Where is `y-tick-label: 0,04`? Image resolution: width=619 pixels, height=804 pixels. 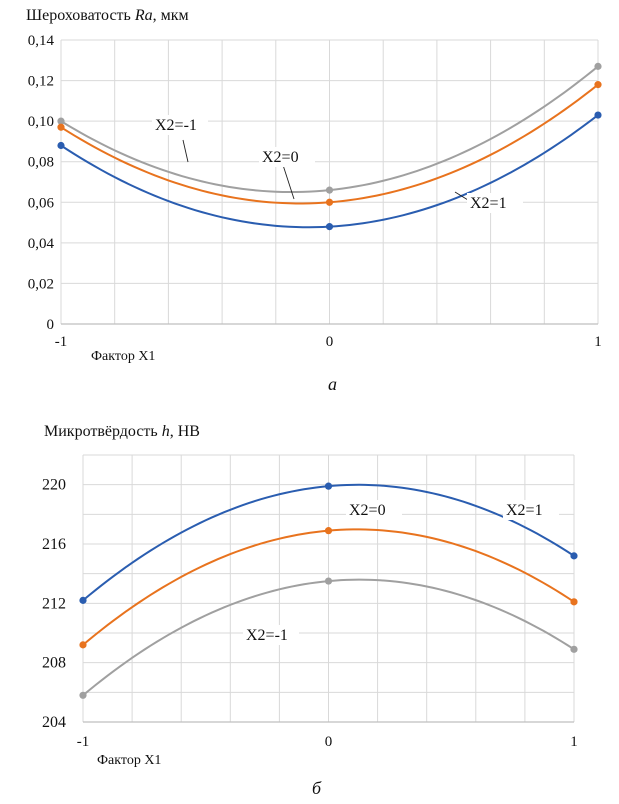
y-tick-label: 0,04 is located at coordinates (41, 244).